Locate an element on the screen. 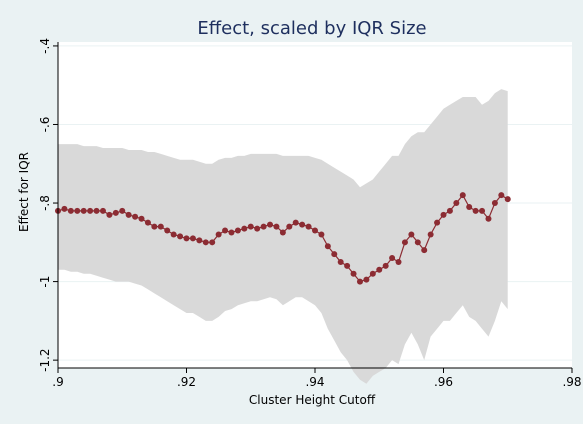 The width and height of the screenshot is (583, 424). y-ticks: -.4 -.6 -.8 -1 -1.2 is located at coordinates (48, 205).